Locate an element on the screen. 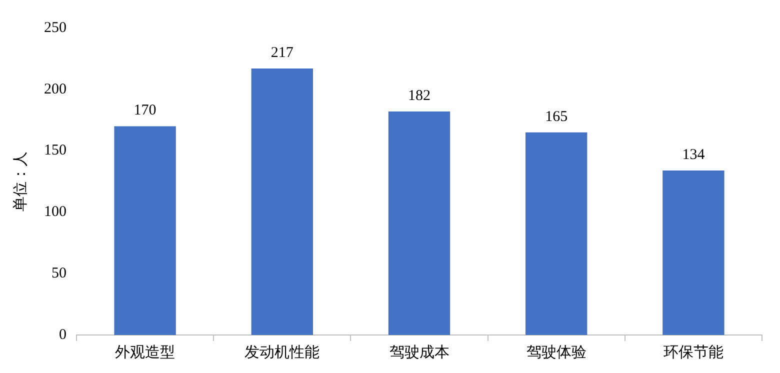 This screenshot has height=373, width=780. y-tick-label: 0 is located at coordinates (62, 334).